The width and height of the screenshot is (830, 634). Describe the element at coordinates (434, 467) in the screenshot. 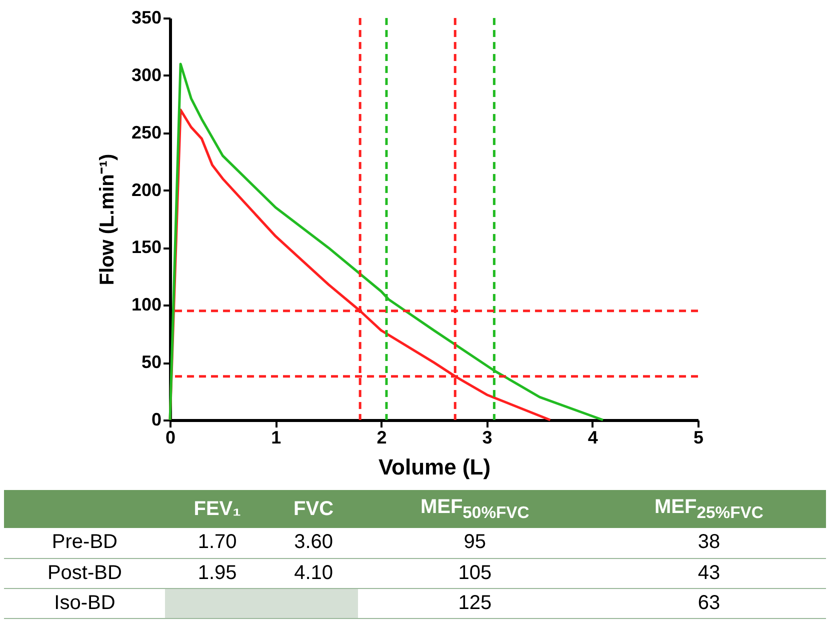

I see `x-axis-title: Volume (L)` at that location.